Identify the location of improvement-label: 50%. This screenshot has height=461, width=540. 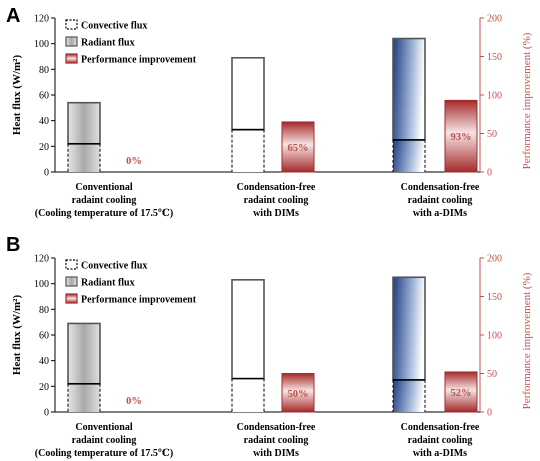
(298, 394).